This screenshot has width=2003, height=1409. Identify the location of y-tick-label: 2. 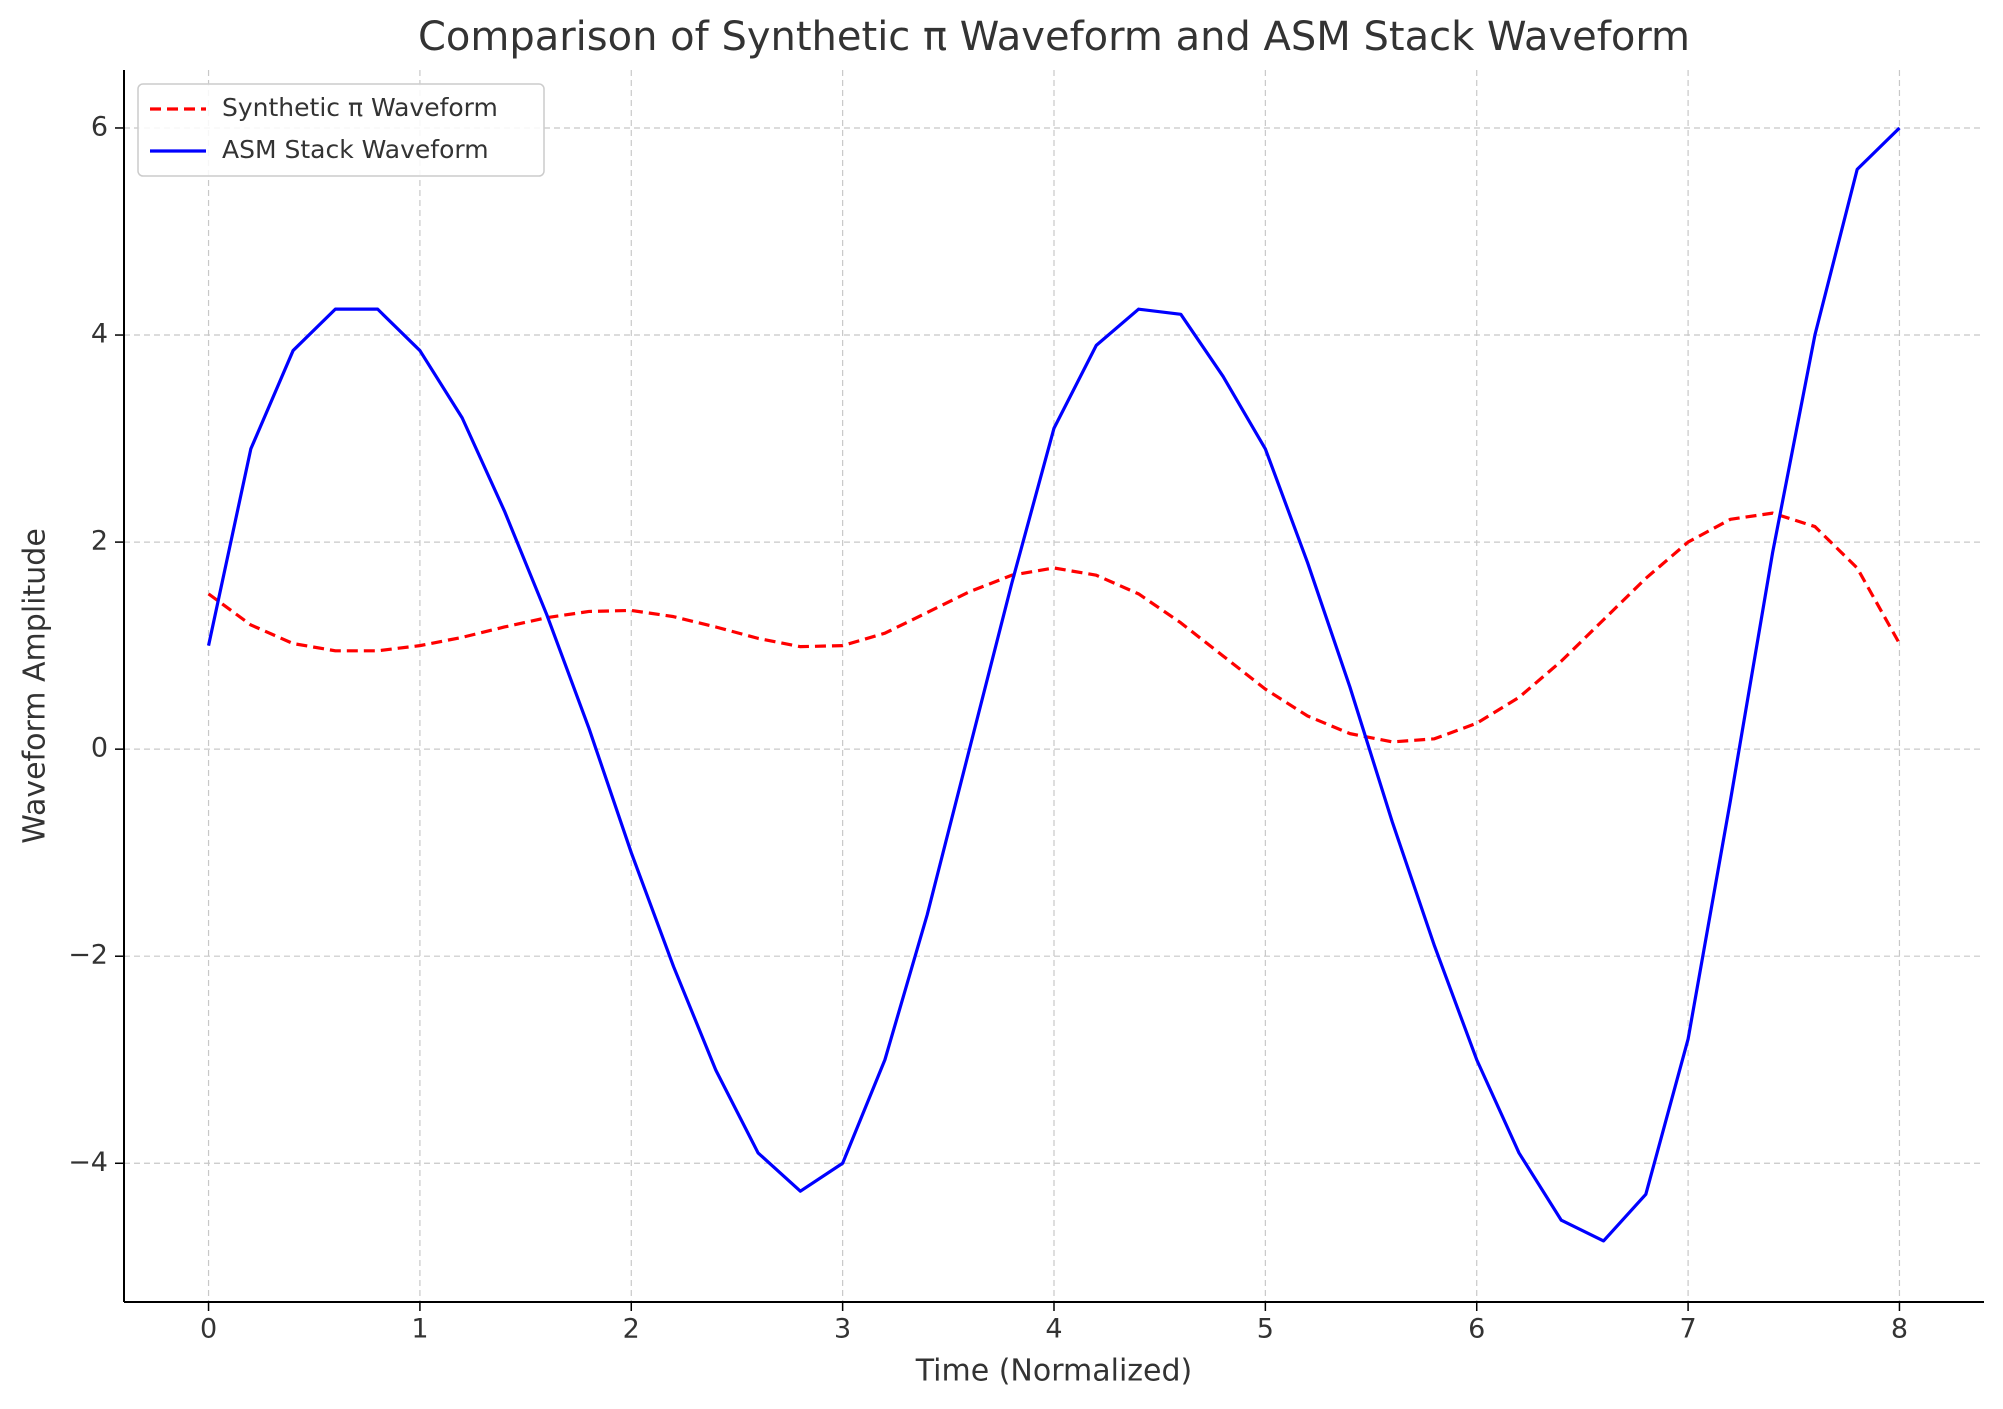
(99, 541).